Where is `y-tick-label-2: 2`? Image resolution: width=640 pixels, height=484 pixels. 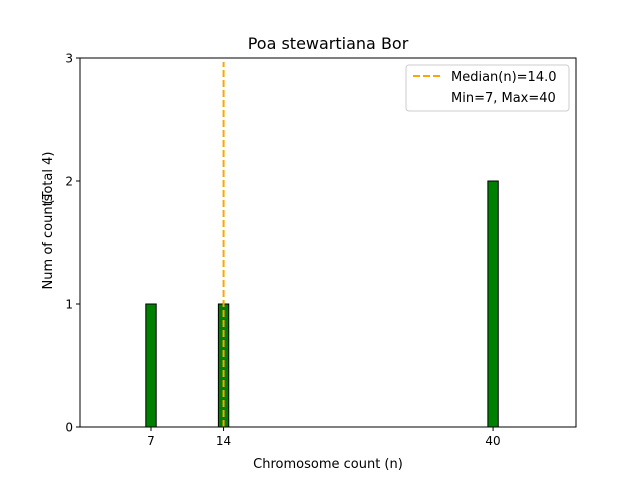 y-tick-label-2: 2 is located at coordinates (69, 182).